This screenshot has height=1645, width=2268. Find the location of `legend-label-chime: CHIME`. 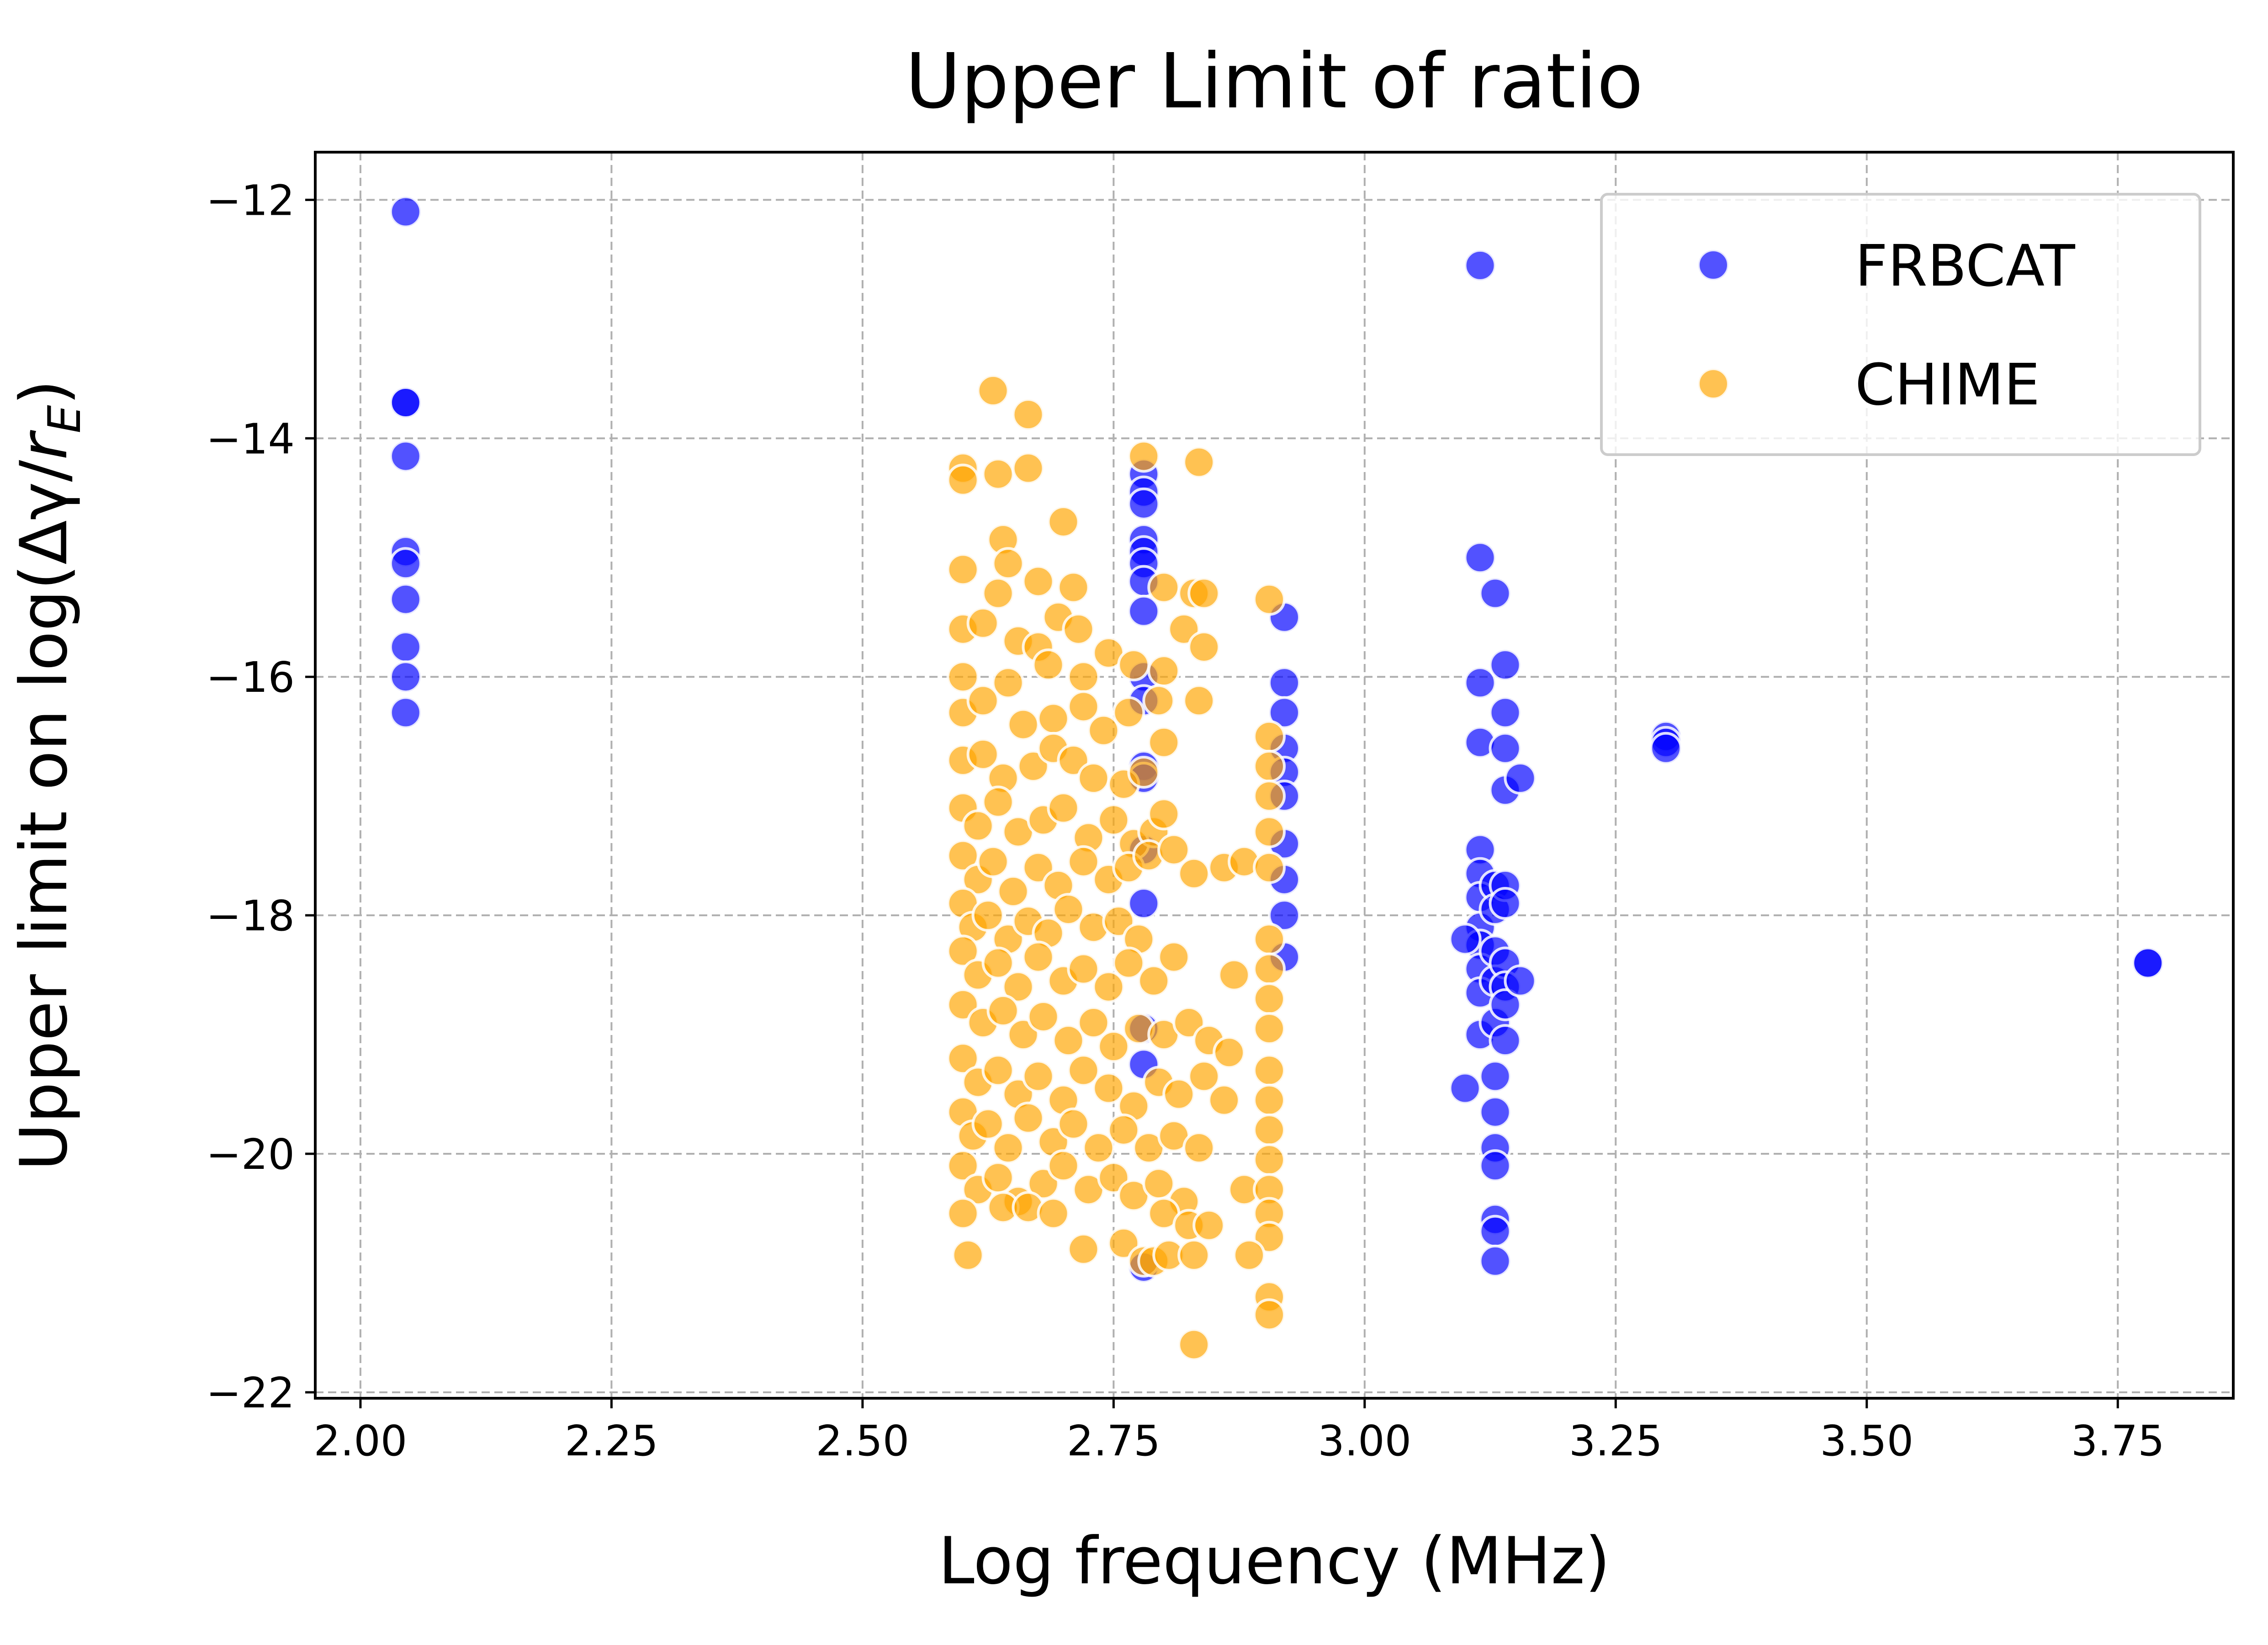

legend-label-chime: CHIME is located at coordinates (1947, 385).